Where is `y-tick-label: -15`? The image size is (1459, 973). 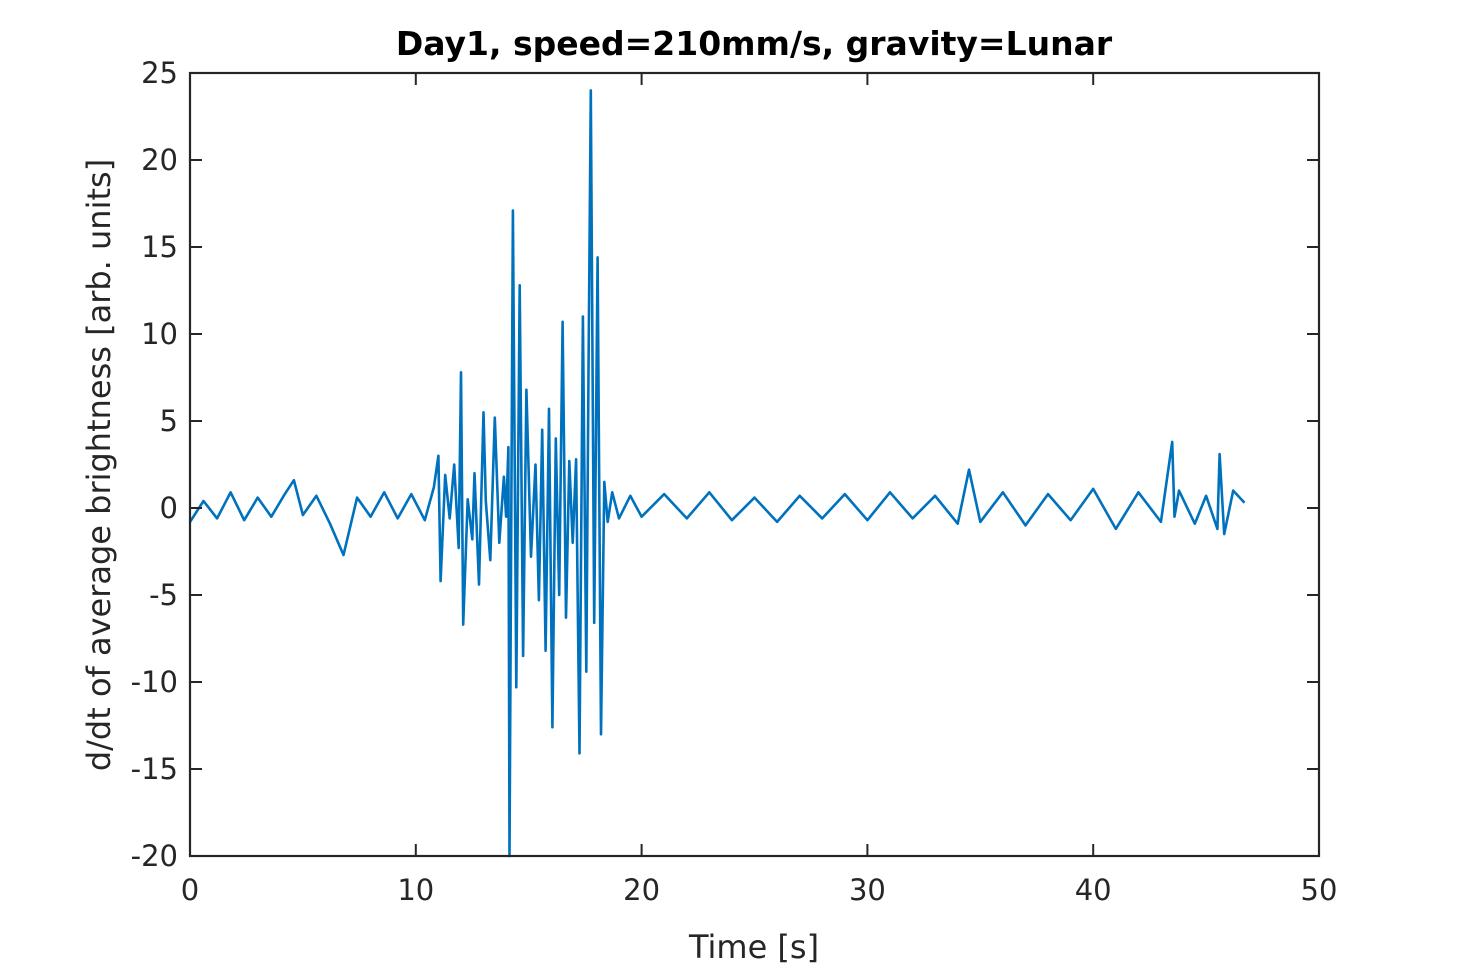
y-tick-label: -15 is located at coordinates (154, 769).